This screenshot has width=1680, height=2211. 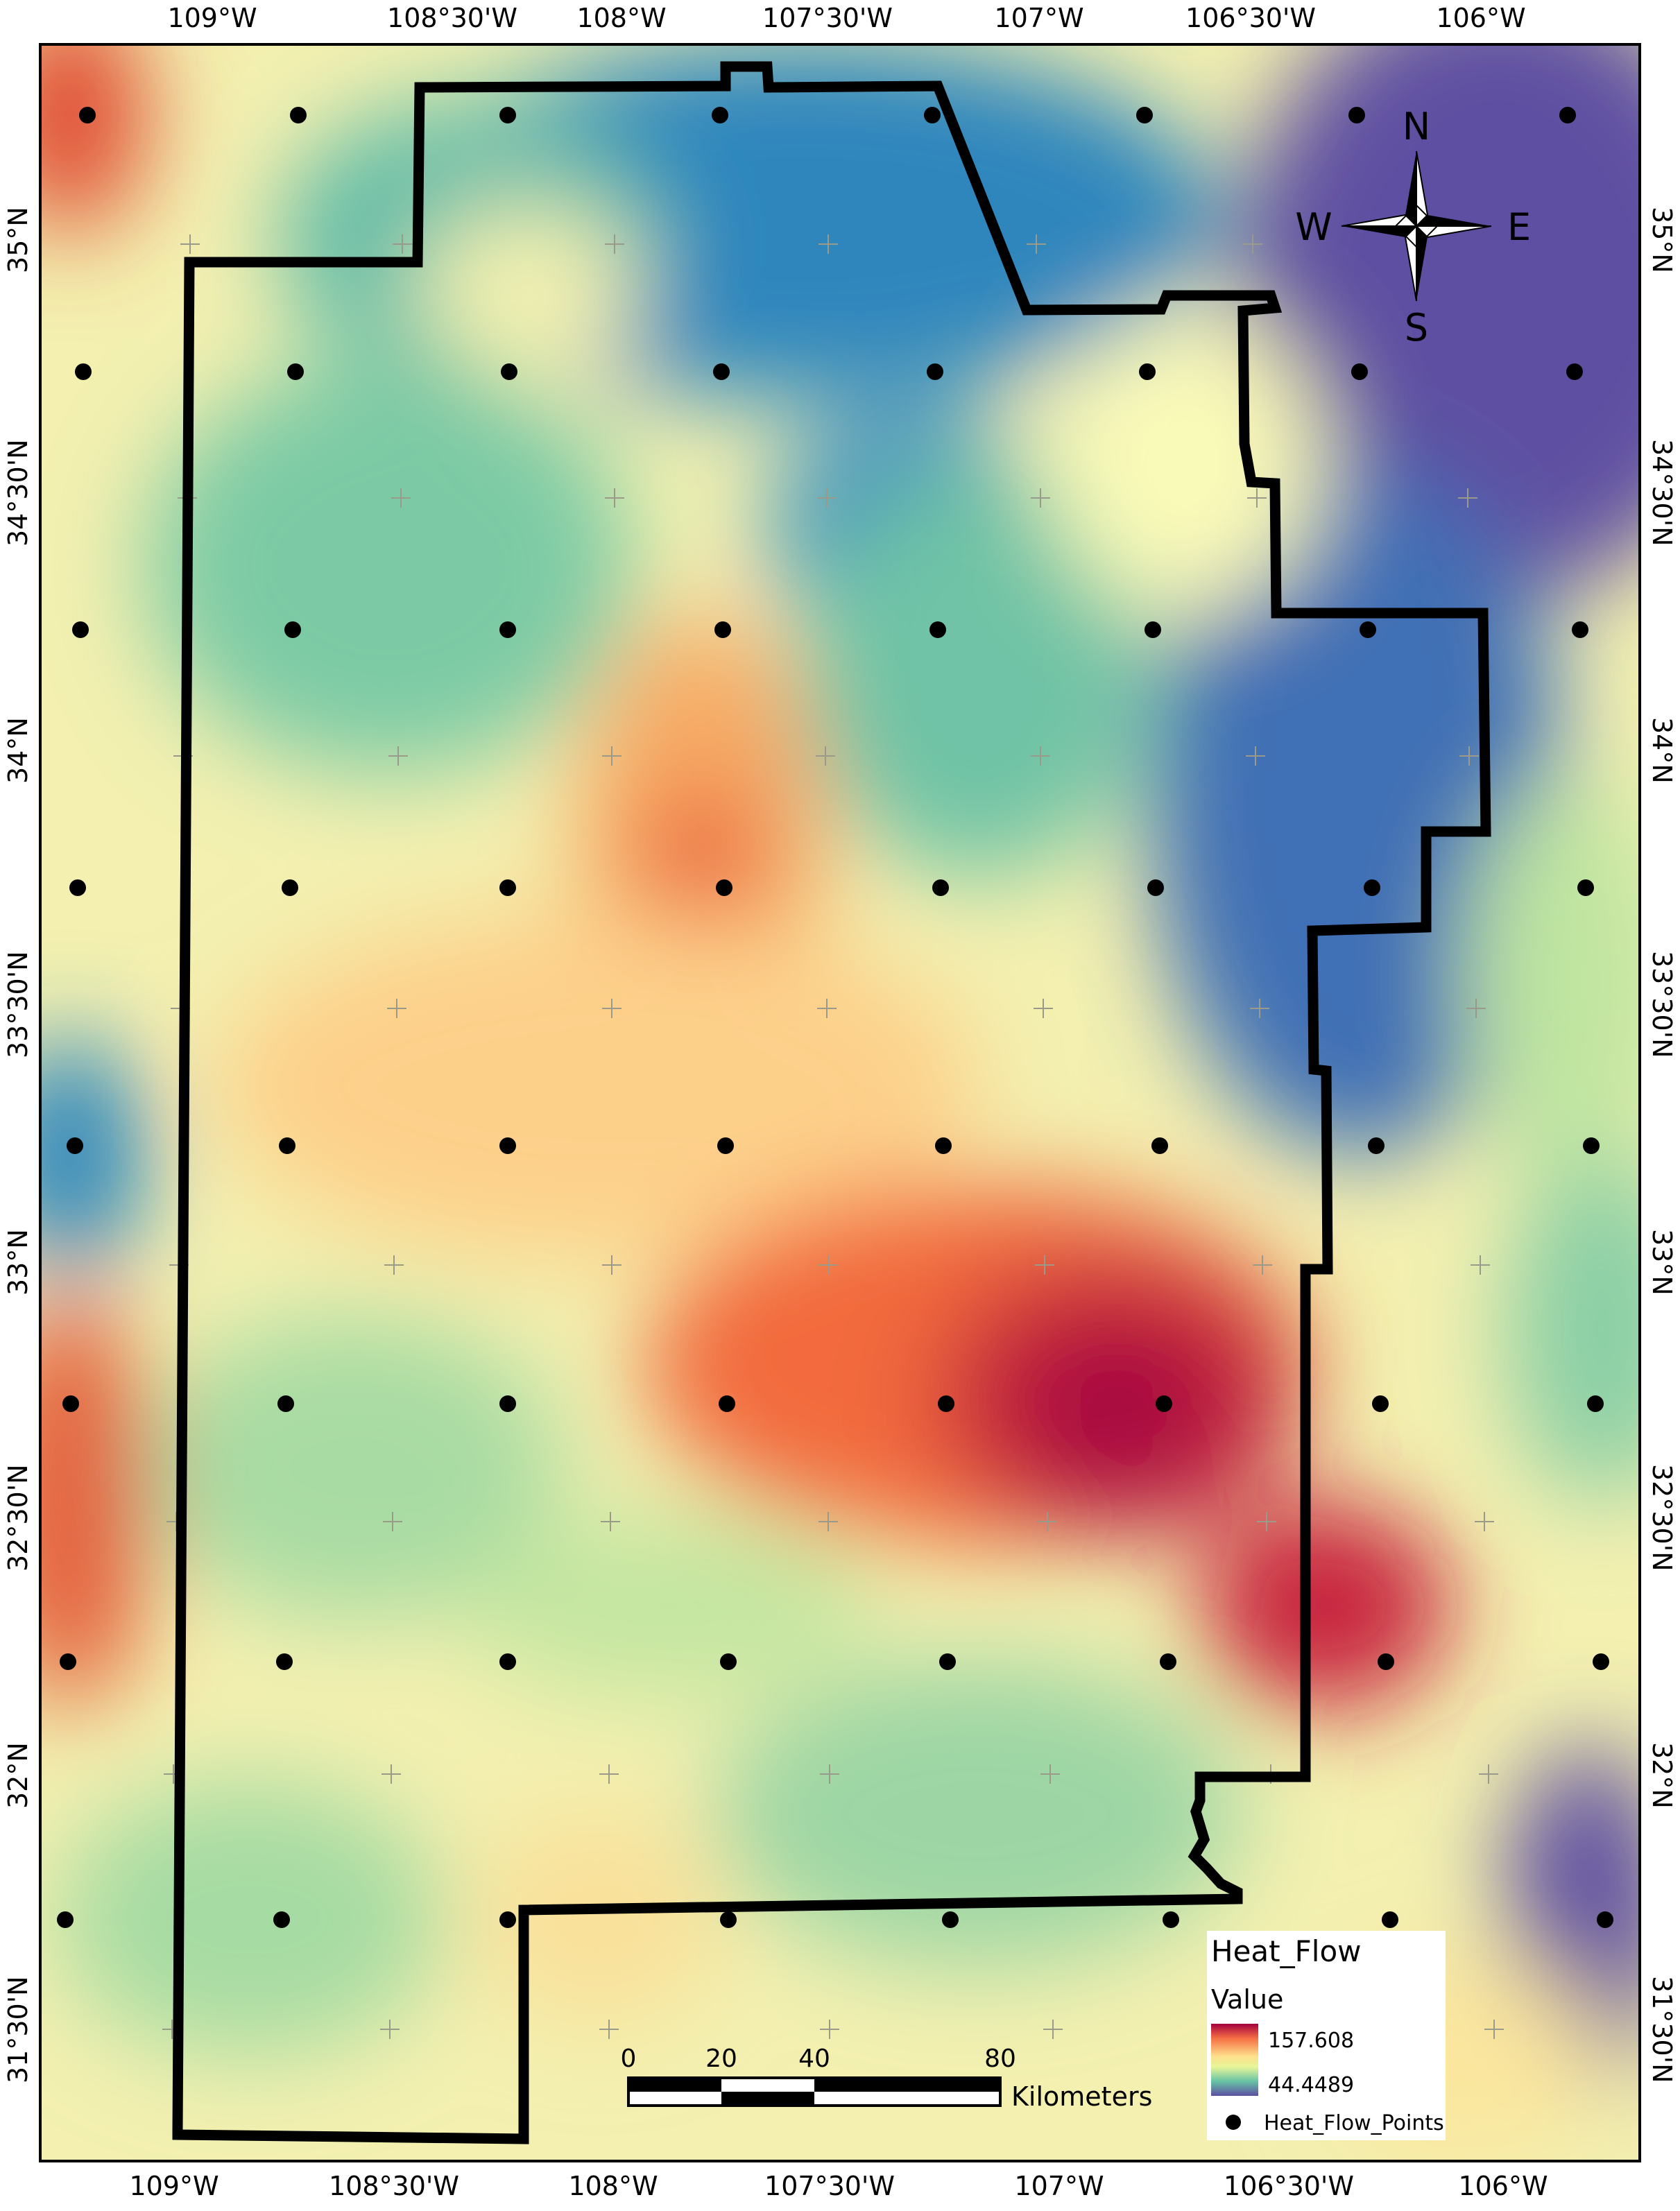 What do you see at coordinates (18, 1004) in the screenshot?
I see `lbl-left-3: 33°30'N` at bounding box center [18, 1004].